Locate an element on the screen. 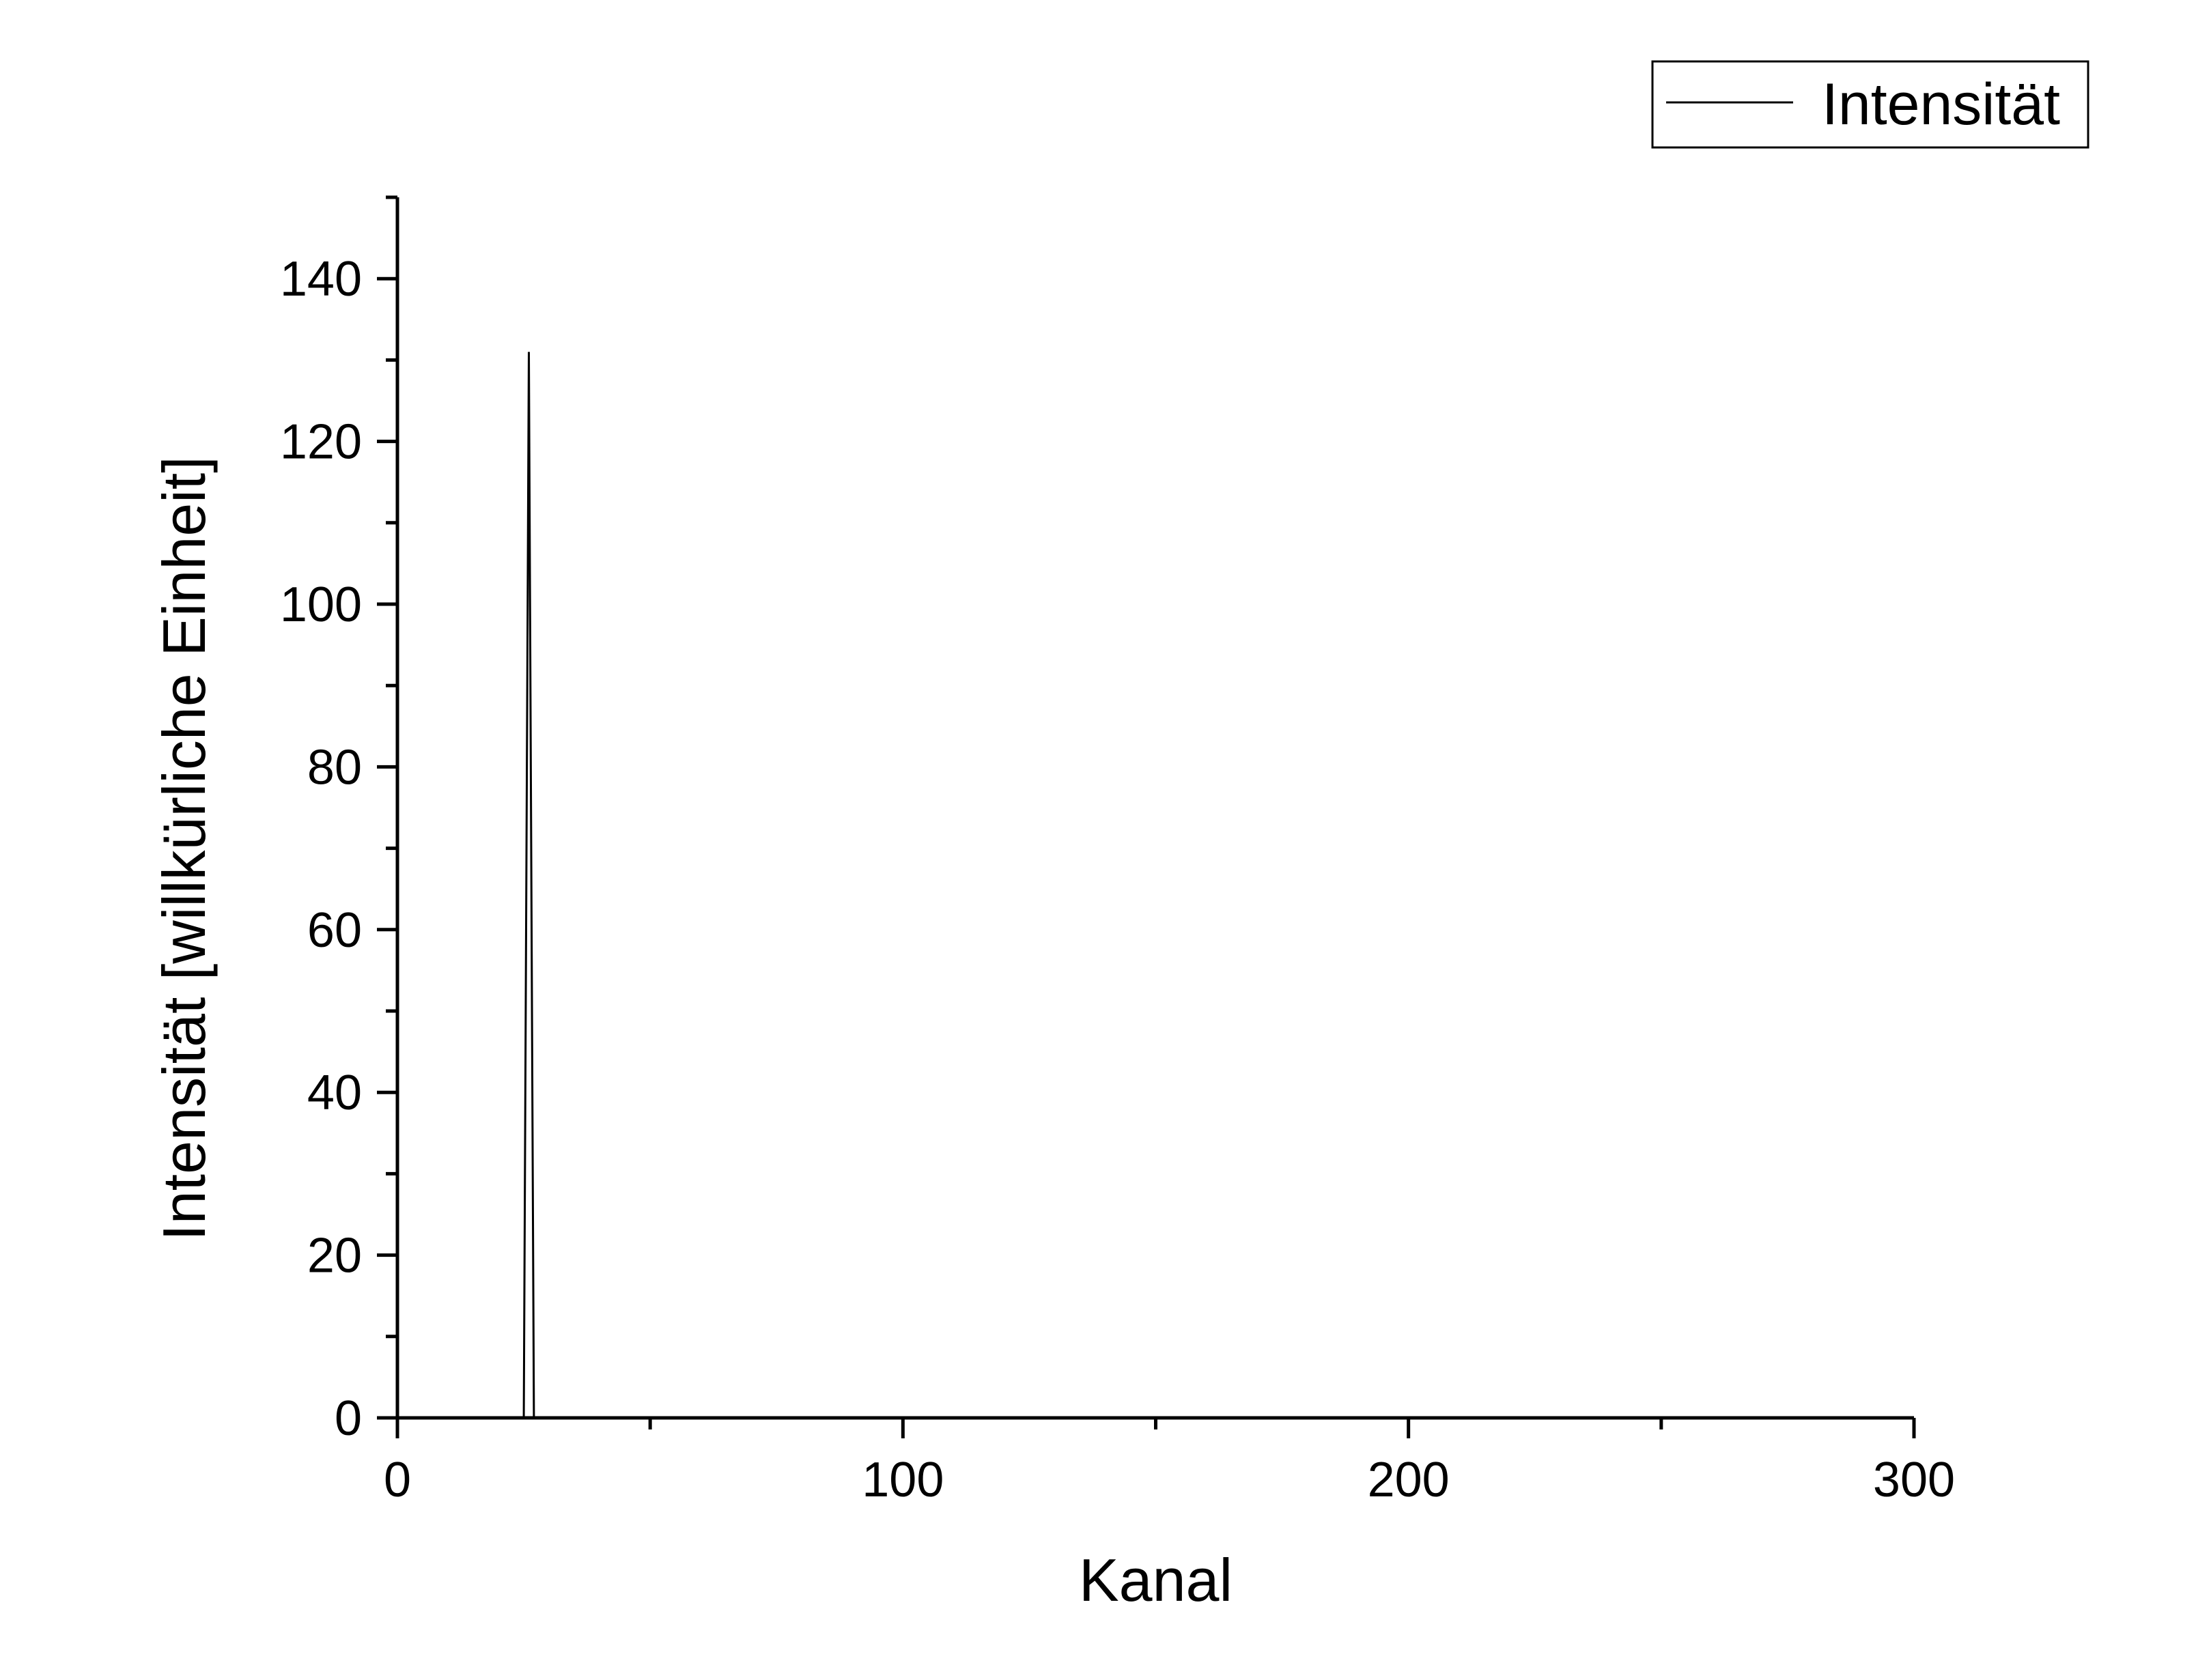  y-tick-label: 20 is located at coordinates (334, 1256).